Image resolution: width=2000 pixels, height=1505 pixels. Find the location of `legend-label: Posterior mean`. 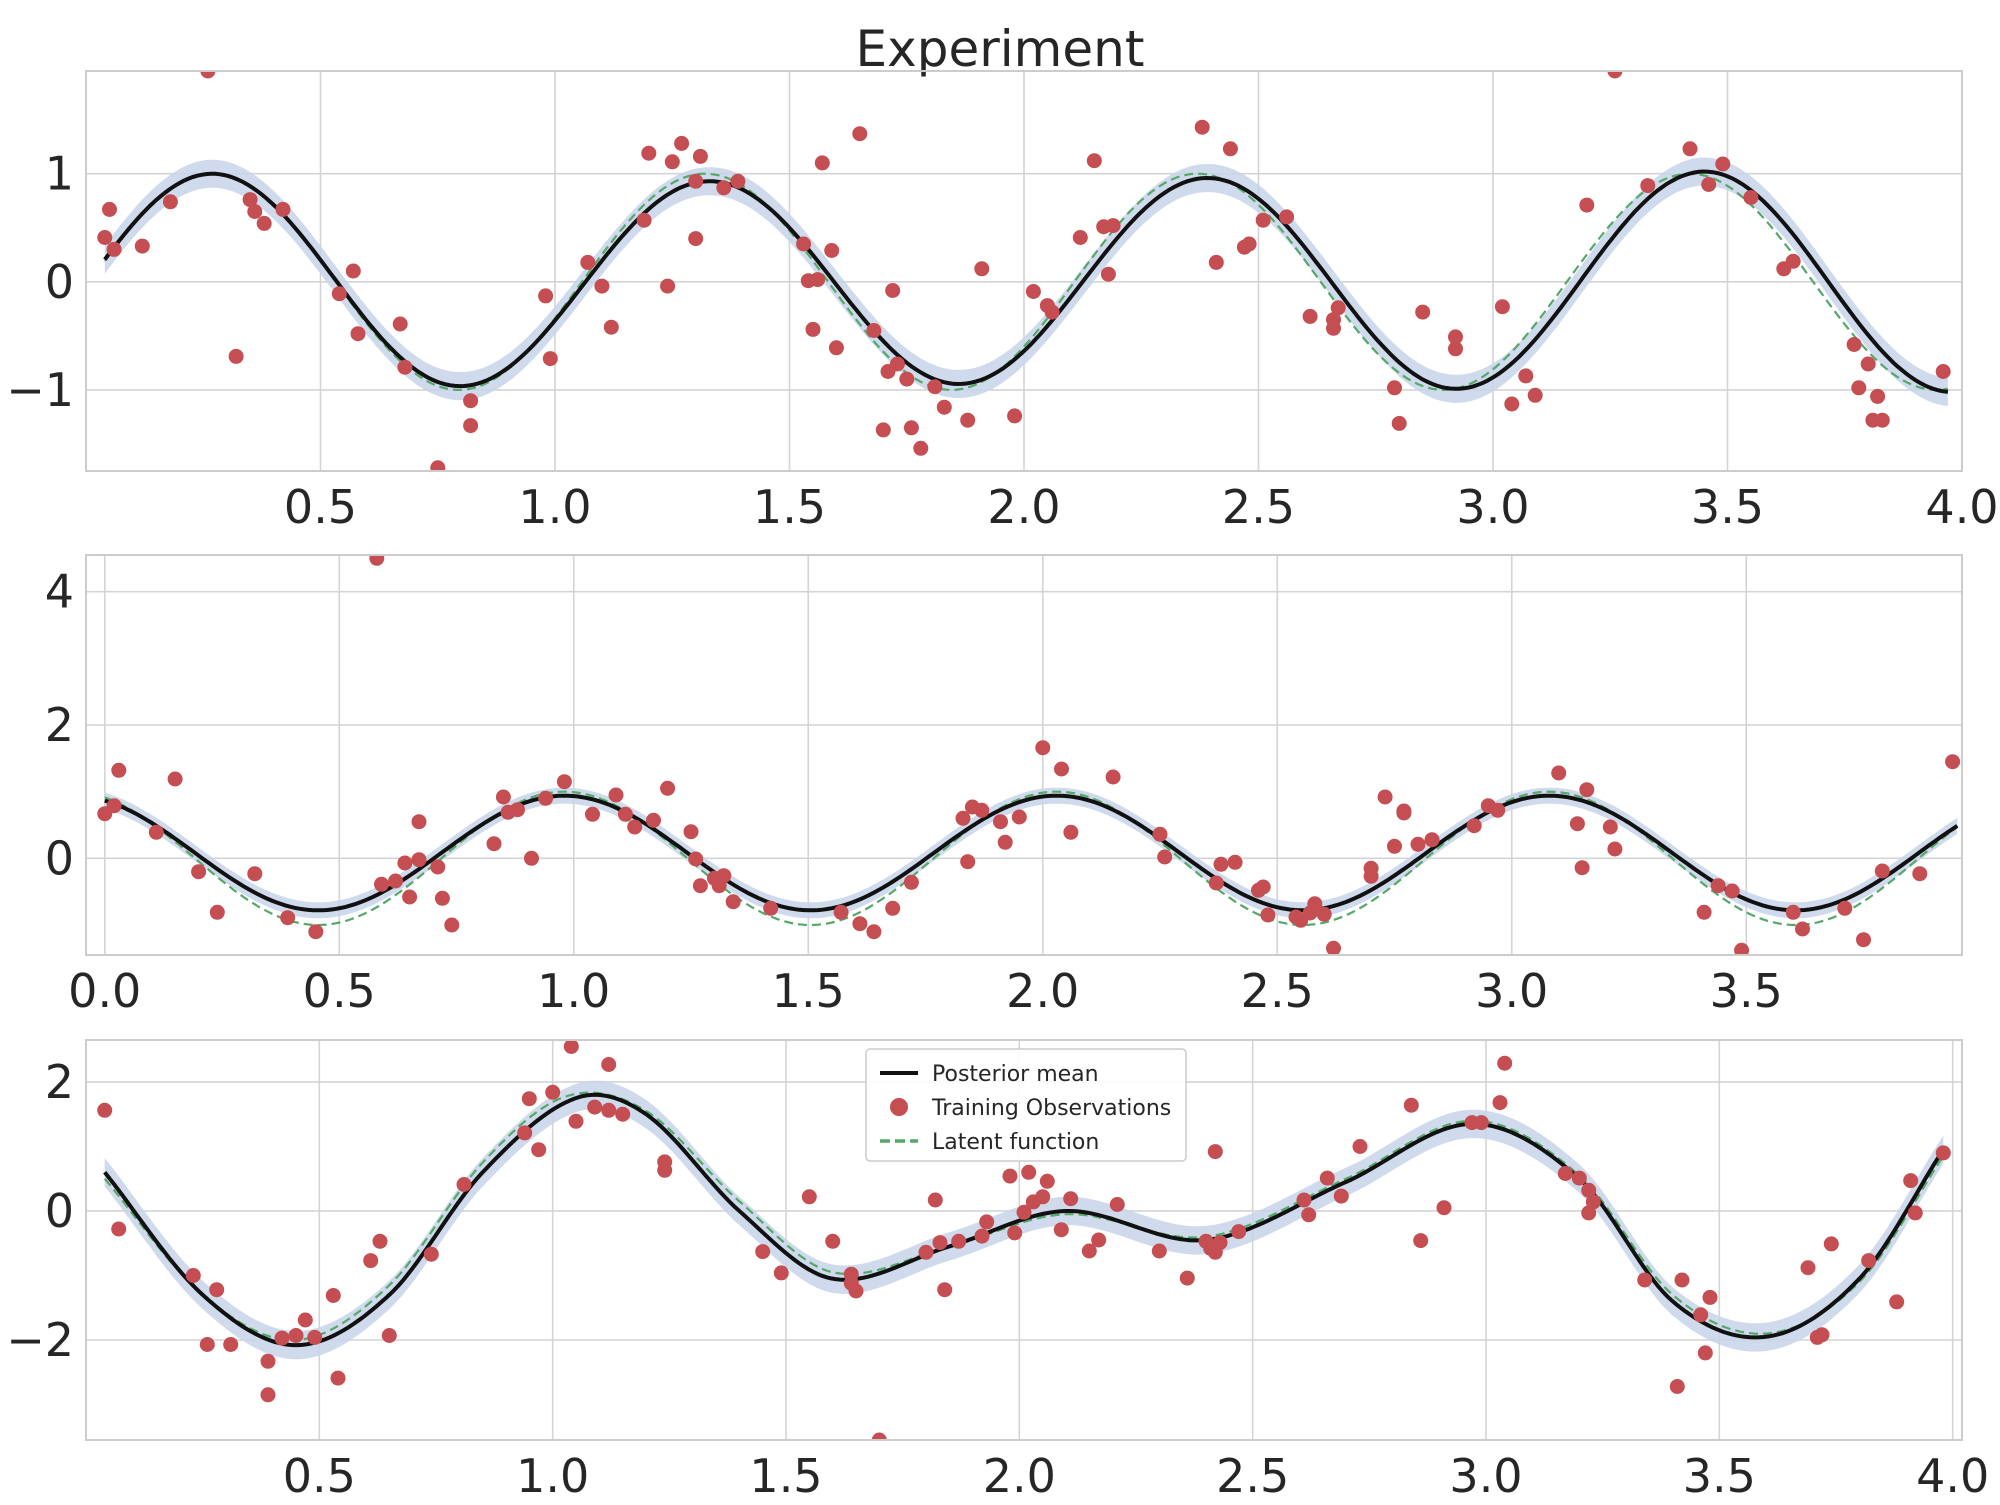

legend-label: Posterior mean is located at coordinates (1015, 1074).